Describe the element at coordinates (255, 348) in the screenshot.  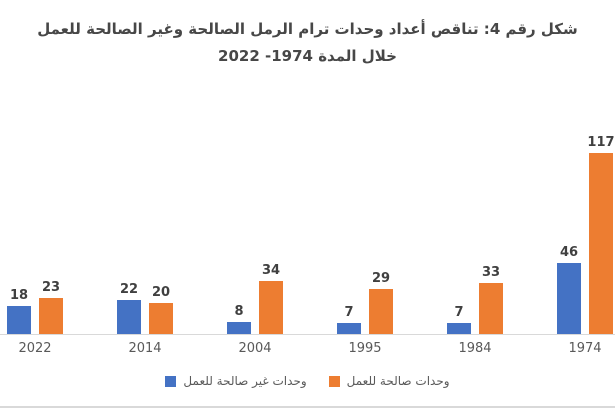
I see `x-axis-label-2004: 2004` at that location.